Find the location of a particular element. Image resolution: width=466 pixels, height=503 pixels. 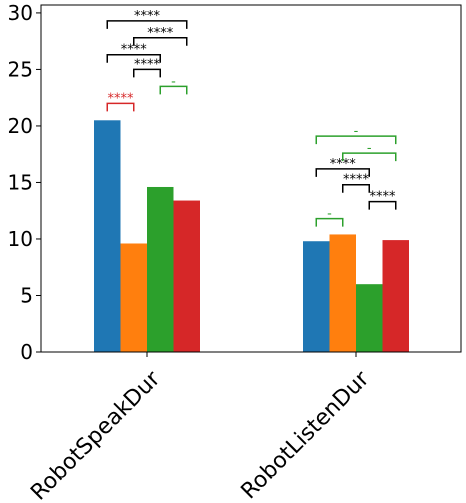

x-tick-label: RobotListenDur is located at coordinates (306, 434).